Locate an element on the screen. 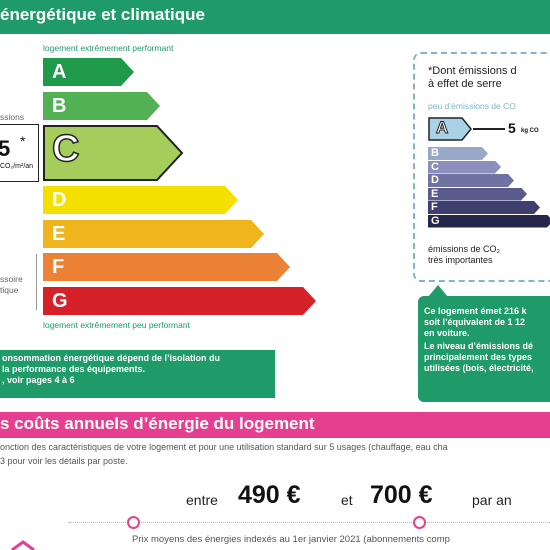 The image size is (550, 550). cost-low: 490 € is located at coordinates (269, 495).